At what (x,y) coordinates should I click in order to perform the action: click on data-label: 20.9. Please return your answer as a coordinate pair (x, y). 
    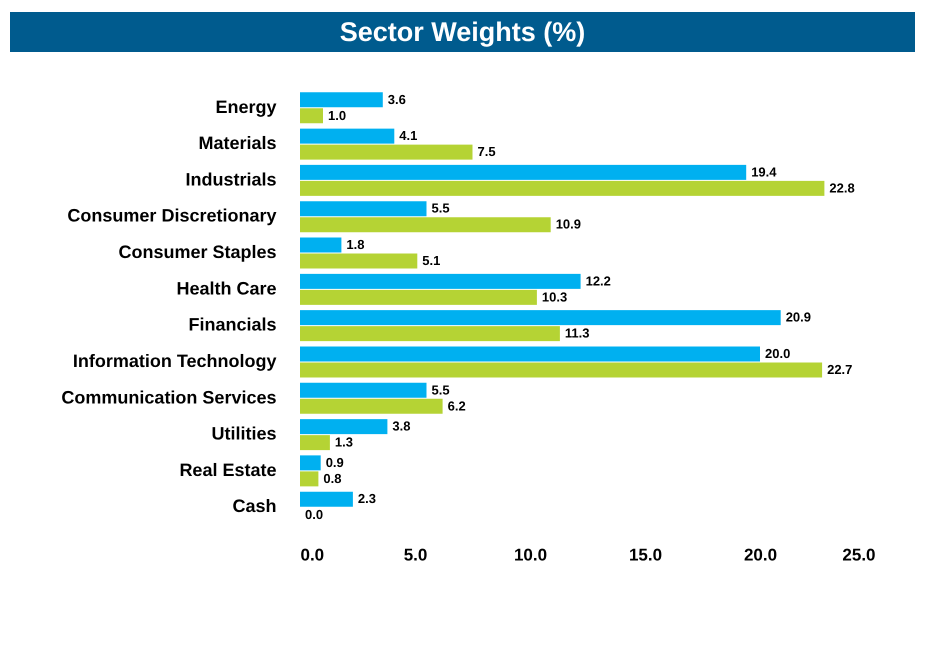
    Looking at the image, I should click on (799, 317).